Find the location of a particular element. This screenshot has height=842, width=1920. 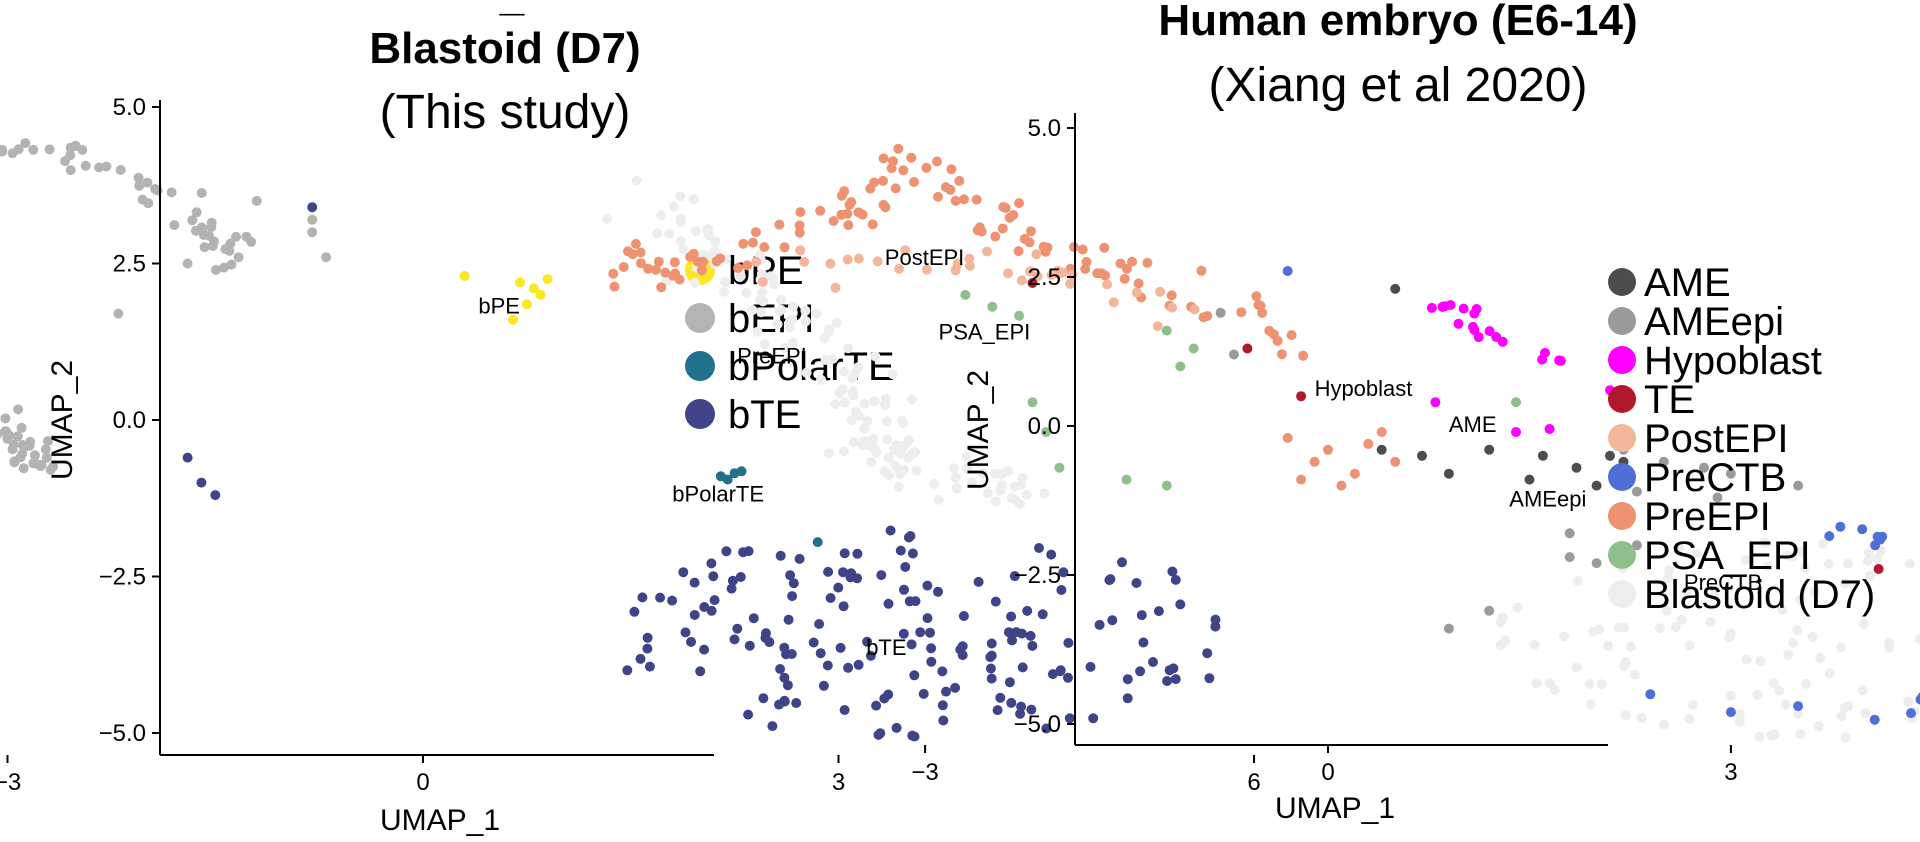

legend-label: bEPI is located at coordinates (771, 319).